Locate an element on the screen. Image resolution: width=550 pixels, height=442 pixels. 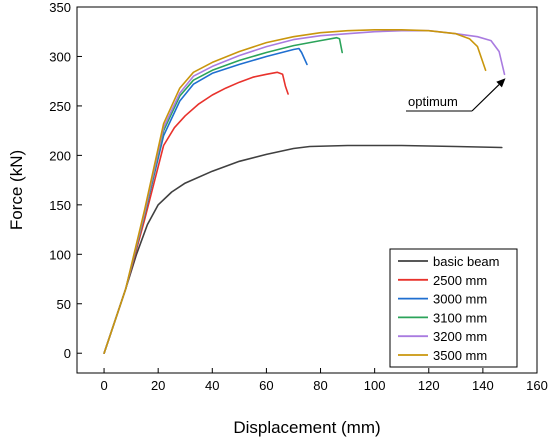
y-tick-label: 0 is located at coordinates (67, 353).